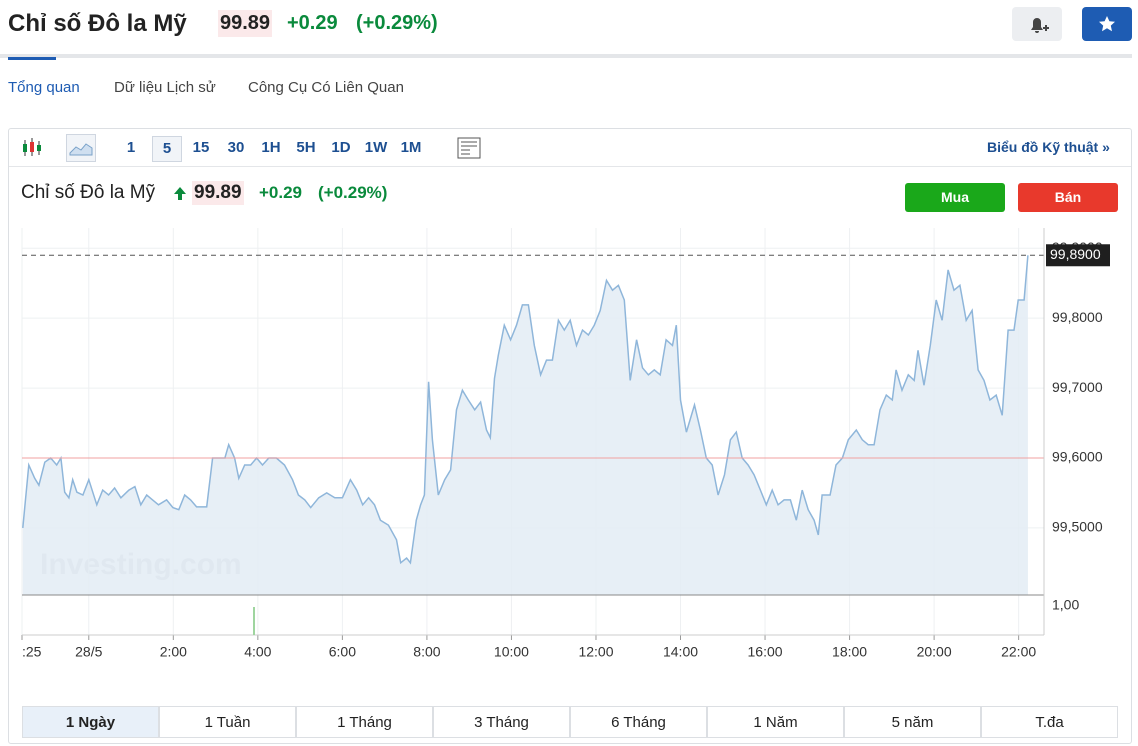 The height and width of the screenshot is (746, 1138). What do you see at coordinates (271, 147) in the screenshot?
I see `interval-button: 1H` at bounding box center [271, 147].